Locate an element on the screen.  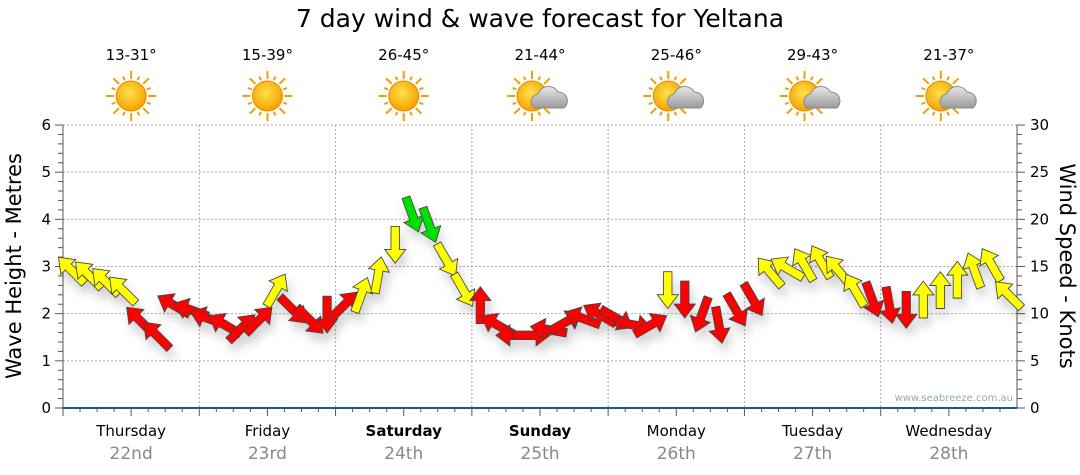
day-label-tuesday: Tuesday is located at coordinates (812, 431).